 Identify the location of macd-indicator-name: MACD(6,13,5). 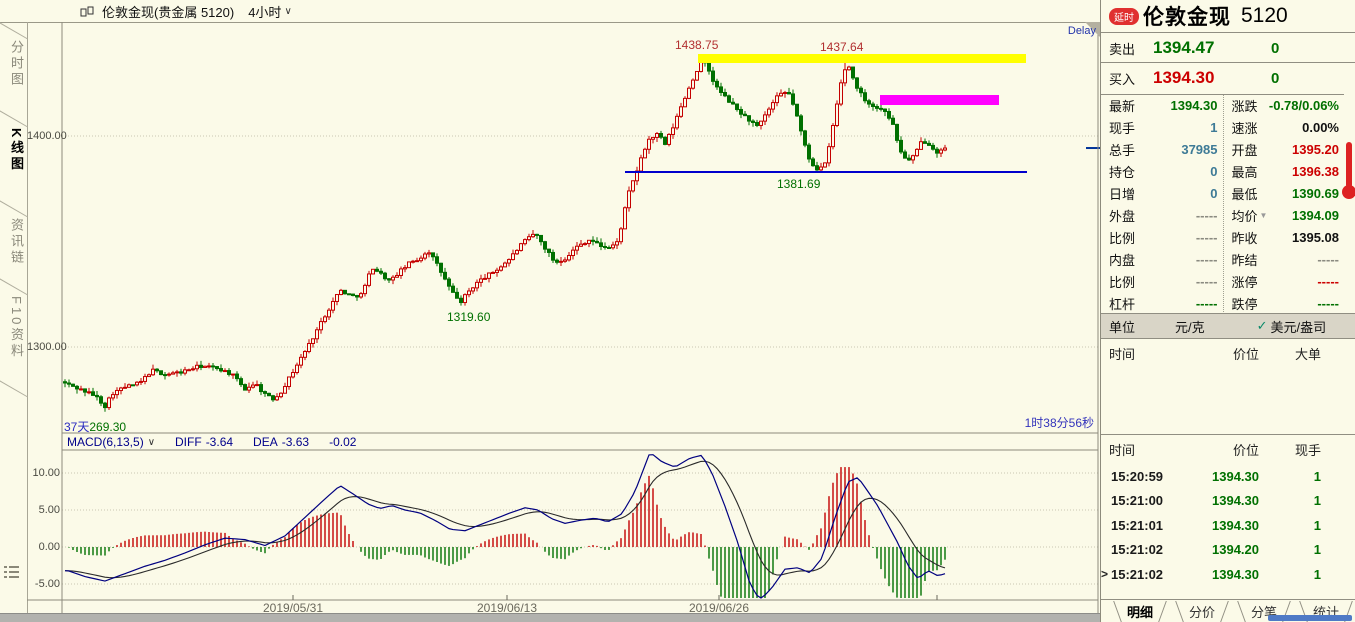
(105, 442).